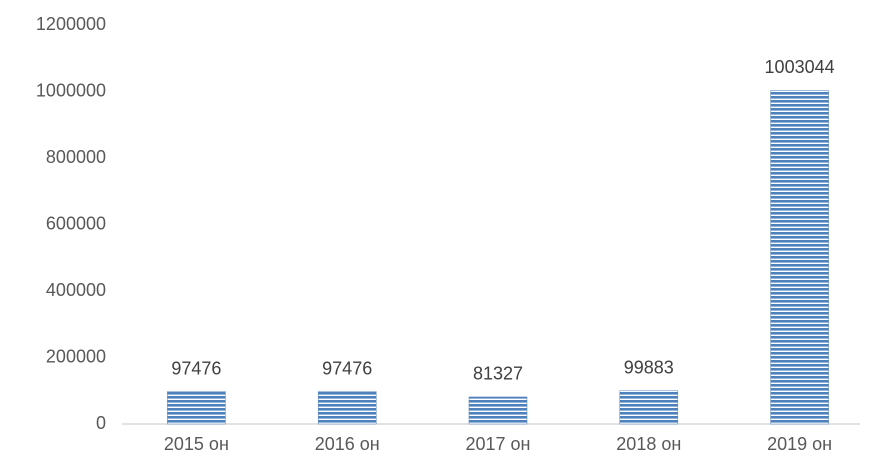 This screenshot has height=457, width=869. Describe the element at coordinates (799, 444) in the screenshot. I see `x-tick-label: 2019 он` at that location.